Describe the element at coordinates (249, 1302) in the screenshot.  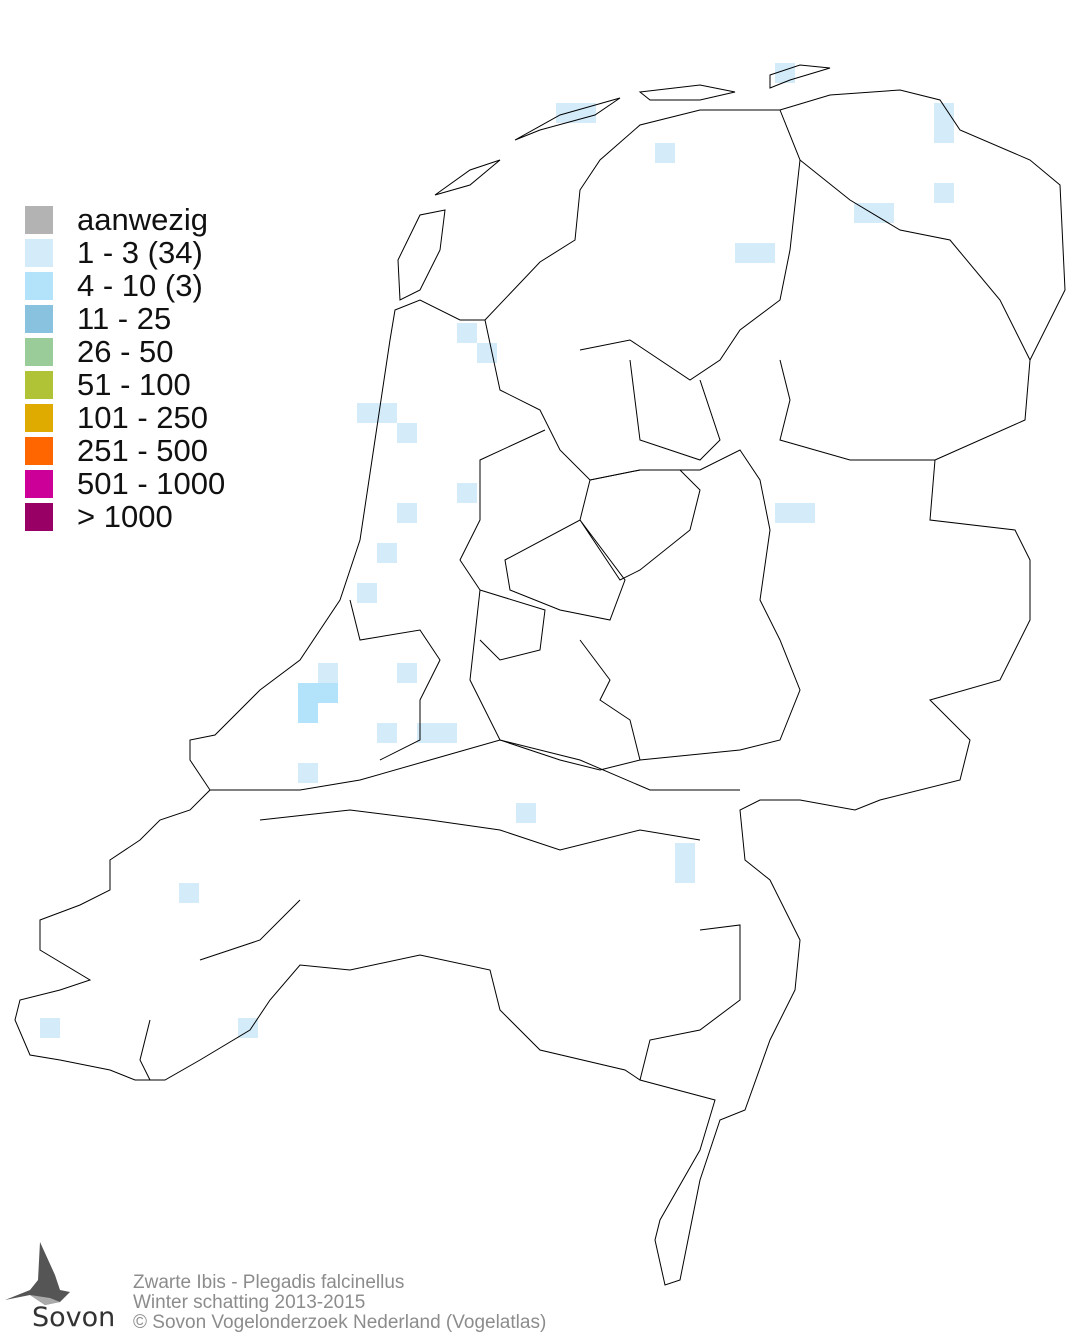
I see `period: Winter schatting 2013-2015` at that location.